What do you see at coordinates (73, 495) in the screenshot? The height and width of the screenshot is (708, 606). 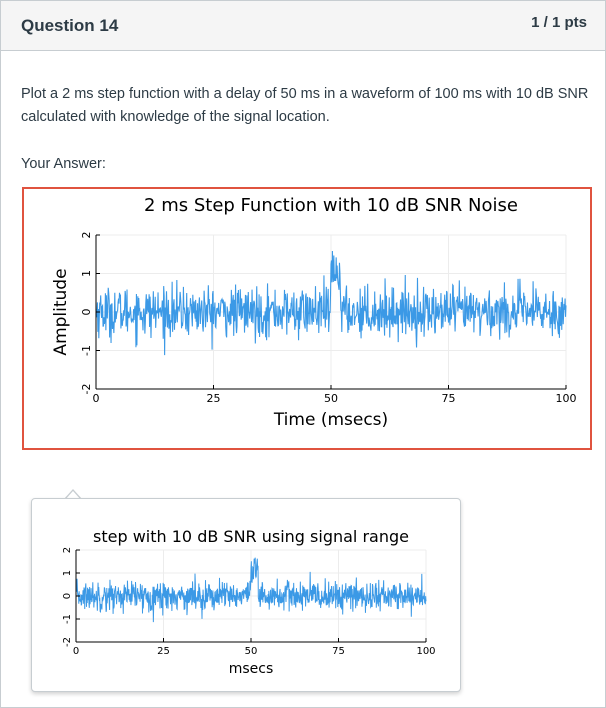 I see `tooltip-arrow-inner` at bounding box center [73, 495].